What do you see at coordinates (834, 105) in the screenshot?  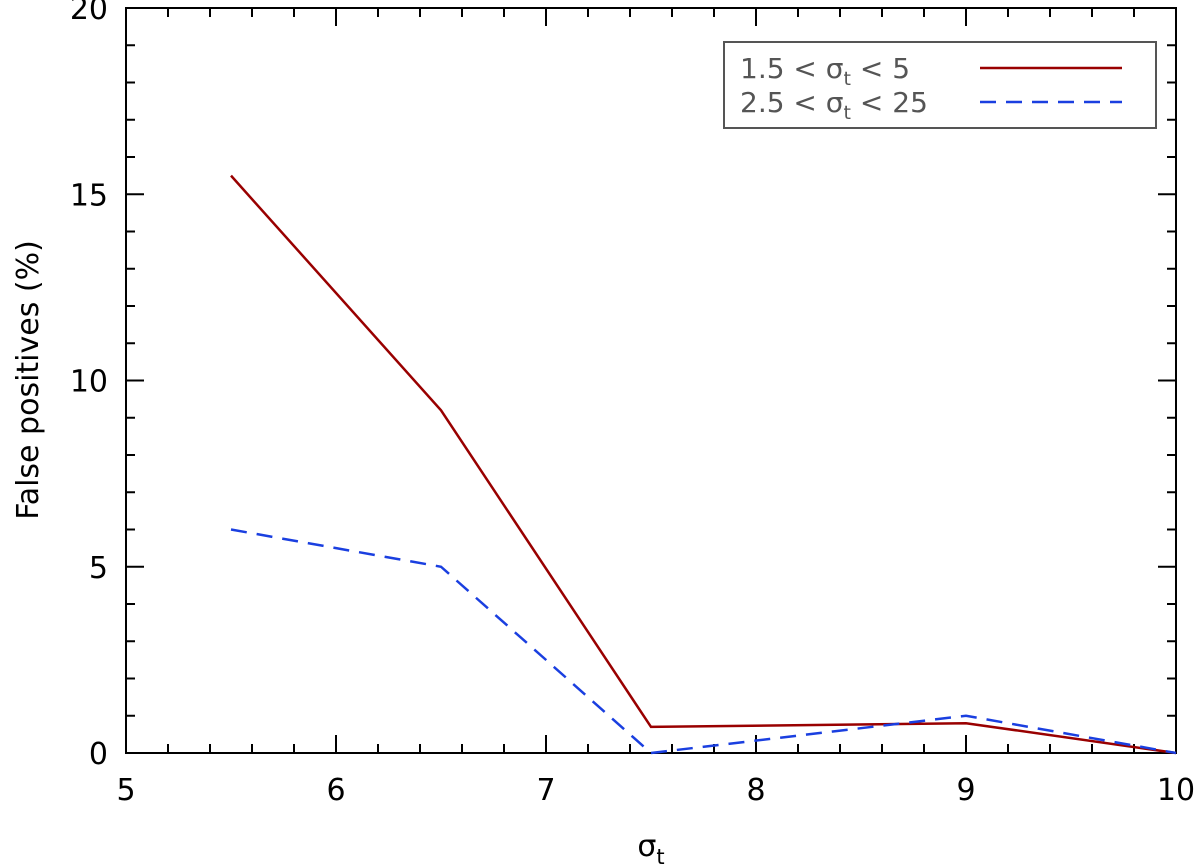 I see `legend-label-2: 2.5 < σt < 25` at bounding box center [834, 105].